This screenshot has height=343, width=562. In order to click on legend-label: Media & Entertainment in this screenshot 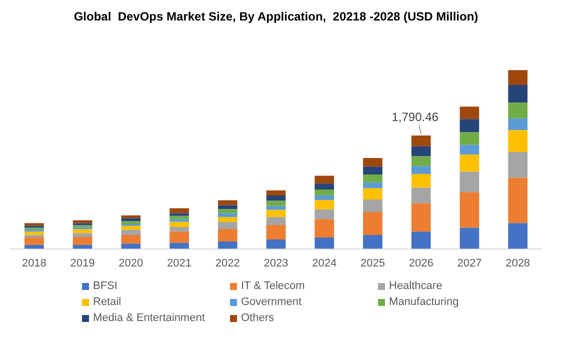, I will do `click(149, 318)`.